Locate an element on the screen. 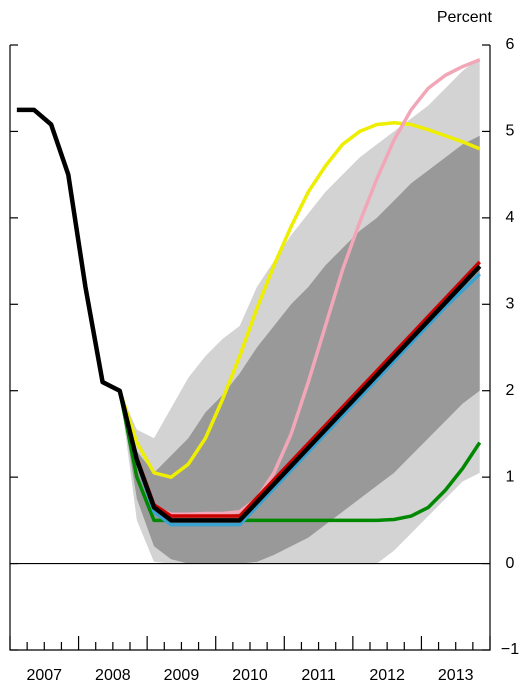 Image resolution: width=526 pixels, height=690 pixels. x-tick-label: 2011 is located at coordinates (318, 675).